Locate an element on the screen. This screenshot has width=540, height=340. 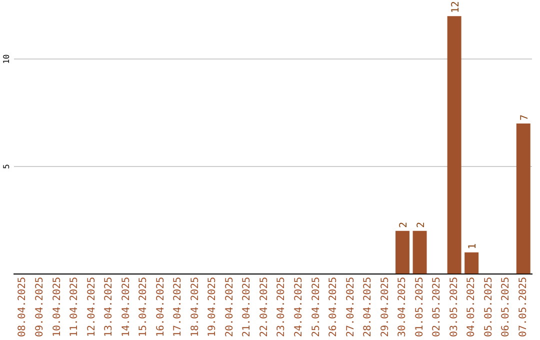
x-tick-label: 04.05.2025 is located at coordinates (472, 307).